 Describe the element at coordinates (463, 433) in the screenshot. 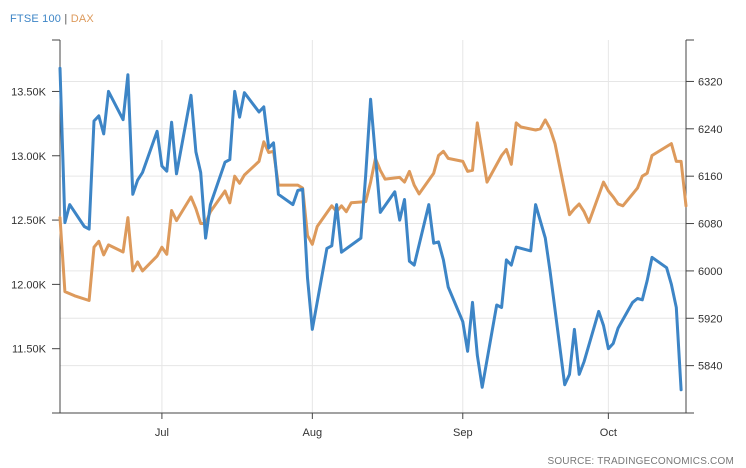

I see `x-tick-label: Sep` at that location.